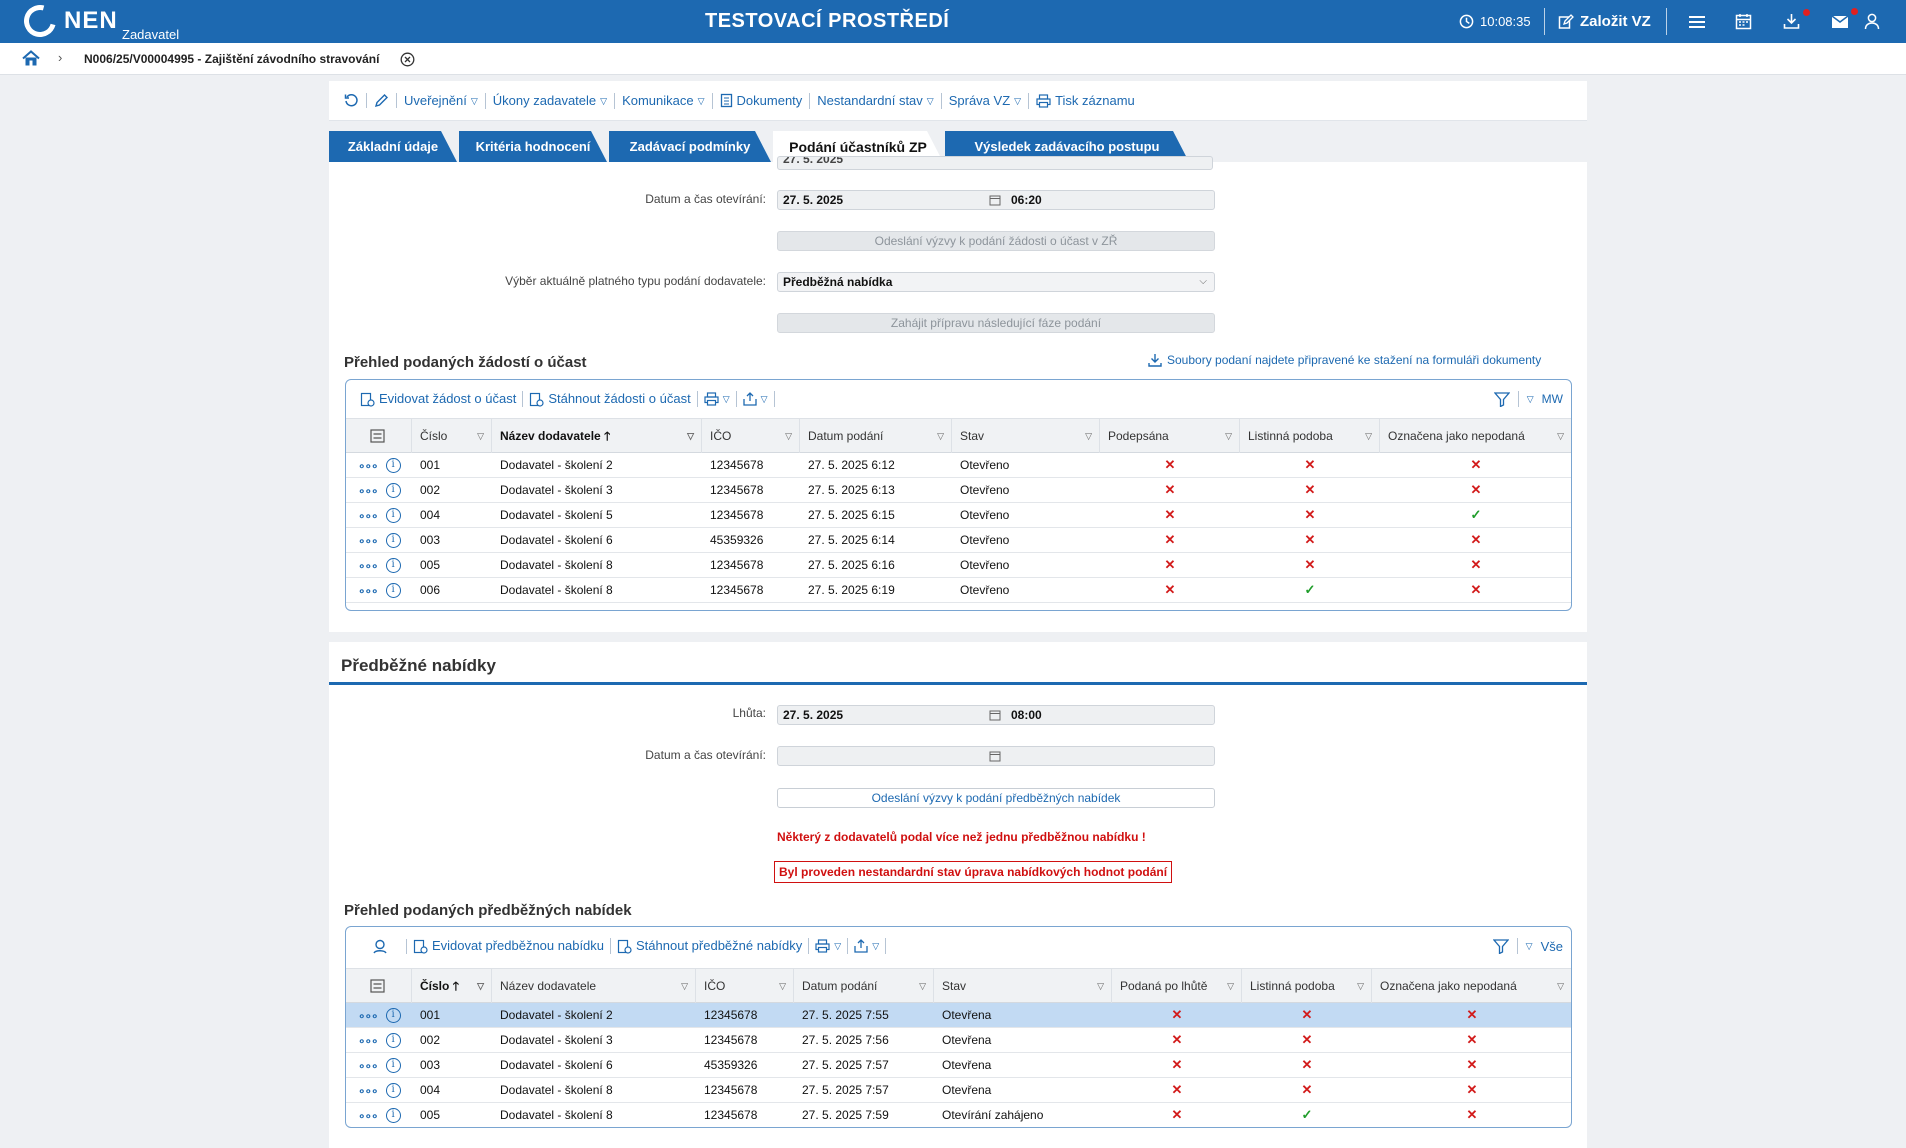  Describe the element at coordinates (40, 21) in the screenshot. I see `nen-logo-icon` at that location.